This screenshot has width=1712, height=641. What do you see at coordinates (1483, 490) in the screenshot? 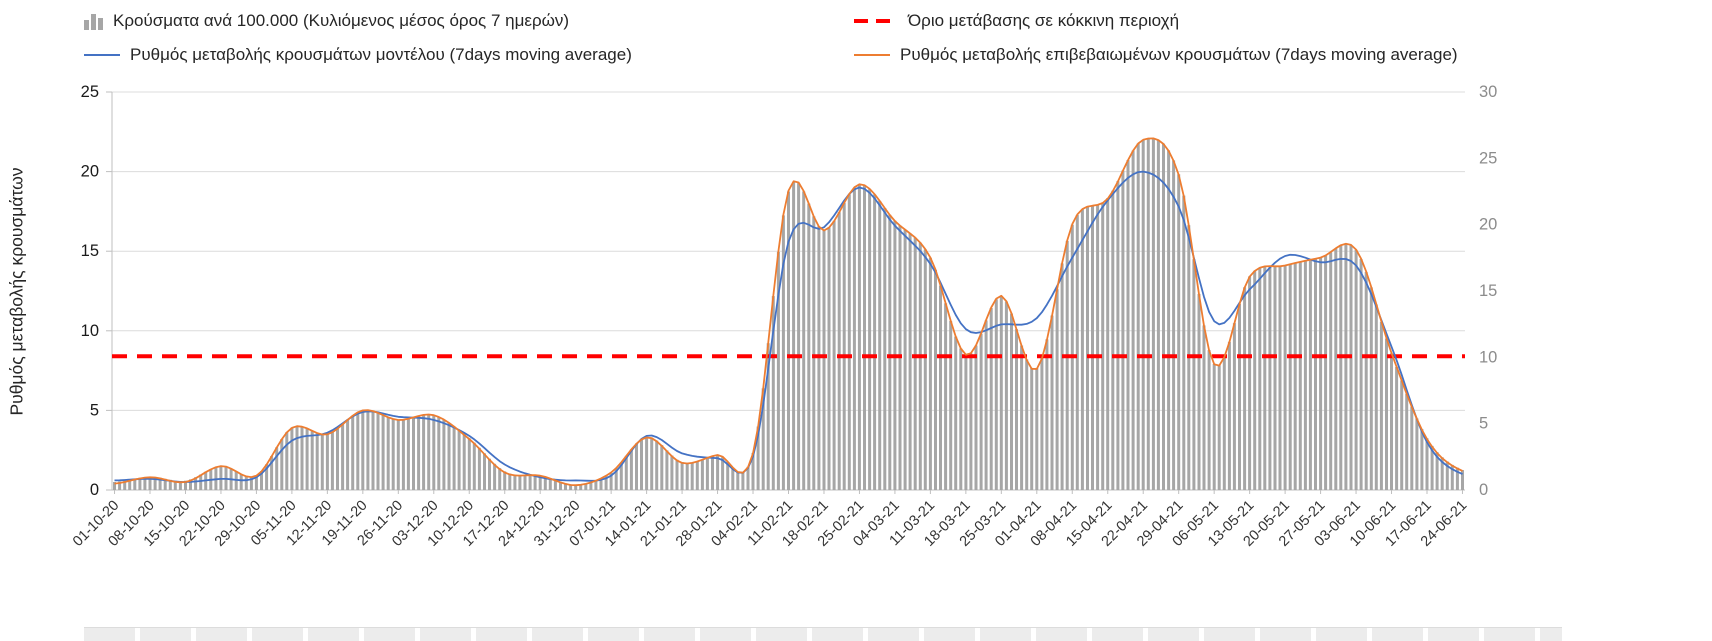
I see `right-axis-tick-label: 0` at bounding box center [1483, 490].